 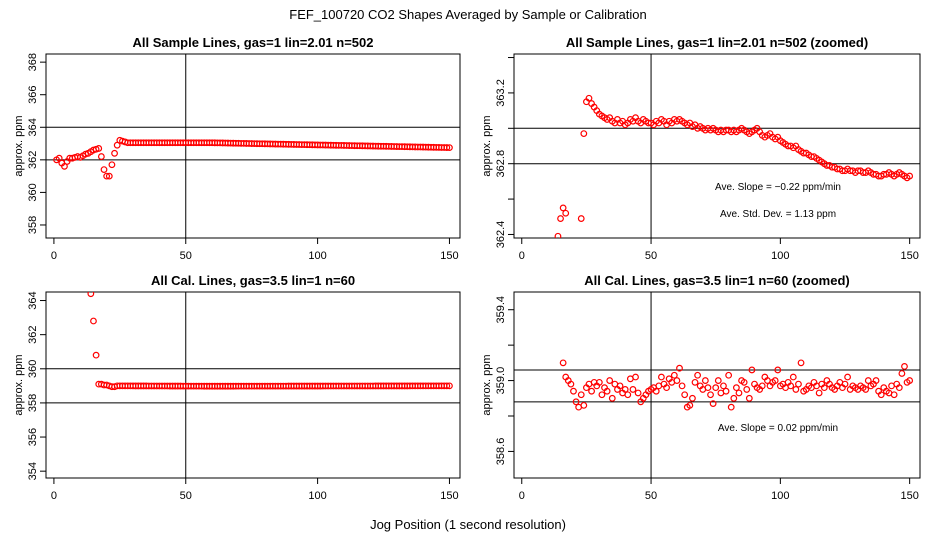 I want to click on panel-title: All Cal. Lines, gas=3.5 lin=1 n=60, so click(x=253, y=280).